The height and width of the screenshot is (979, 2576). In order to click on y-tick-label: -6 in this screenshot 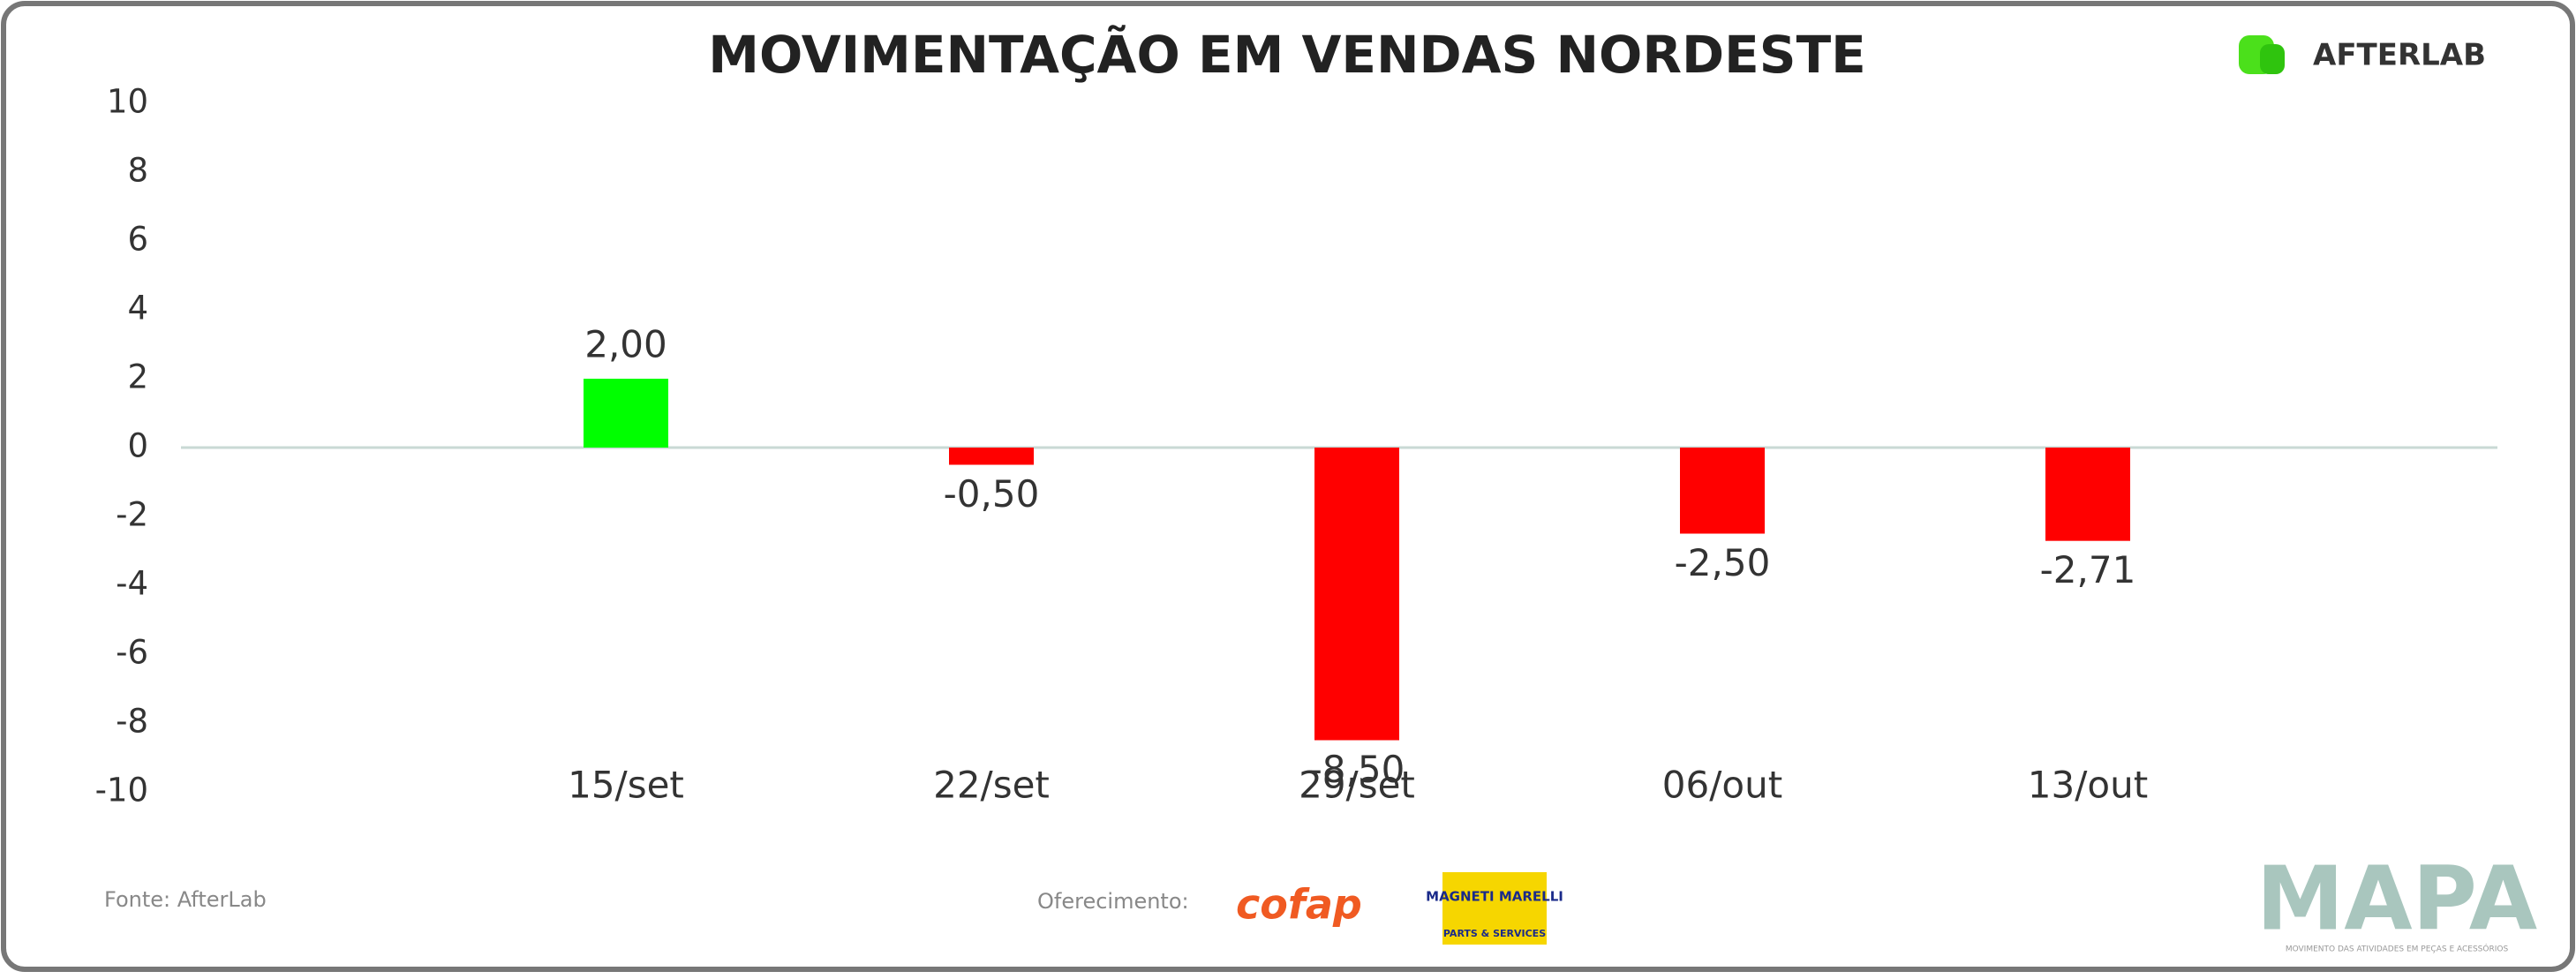, I will do `click(132, 653)`.